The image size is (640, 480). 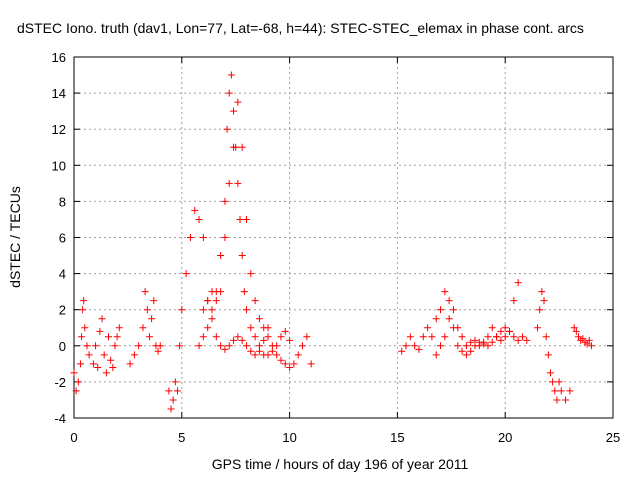 What do you see at coordinates (505, 437) in the screenshot?
I see `x-tick-label: 20` at bounding box center [505, 437].